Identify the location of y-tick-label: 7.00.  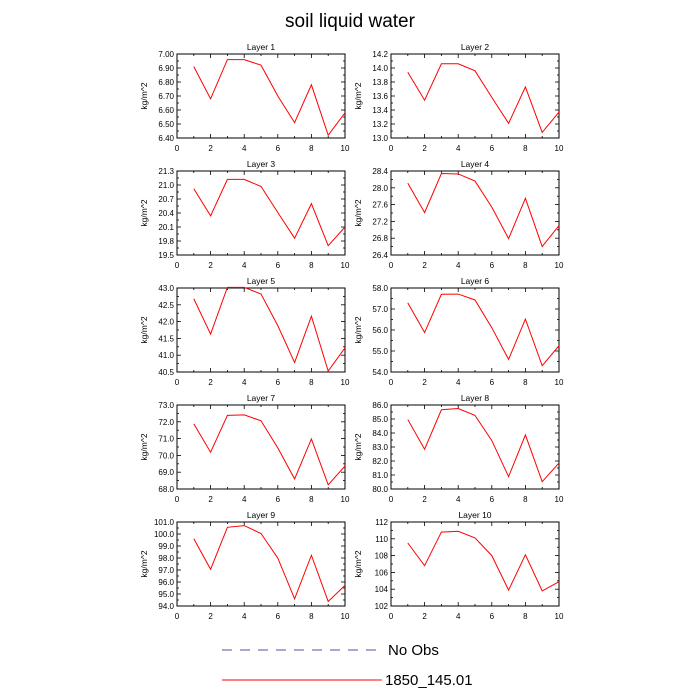
(166, 54).